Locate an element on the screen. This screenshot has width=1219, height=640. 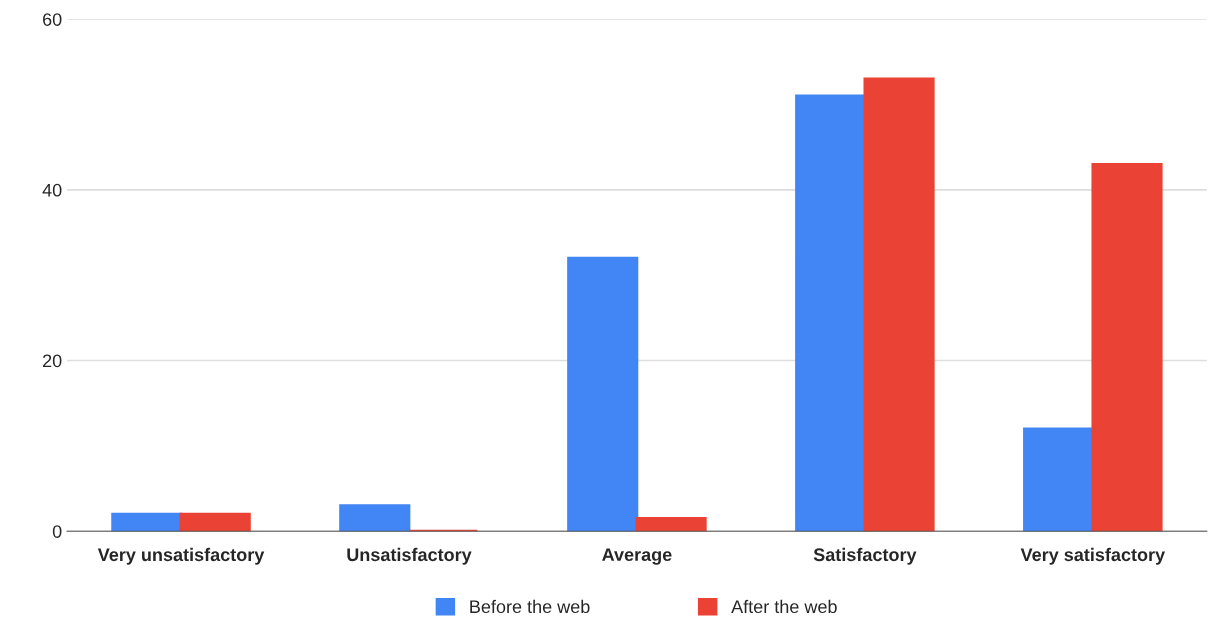
legend-label: After the web is located at coordinates (784, 606).